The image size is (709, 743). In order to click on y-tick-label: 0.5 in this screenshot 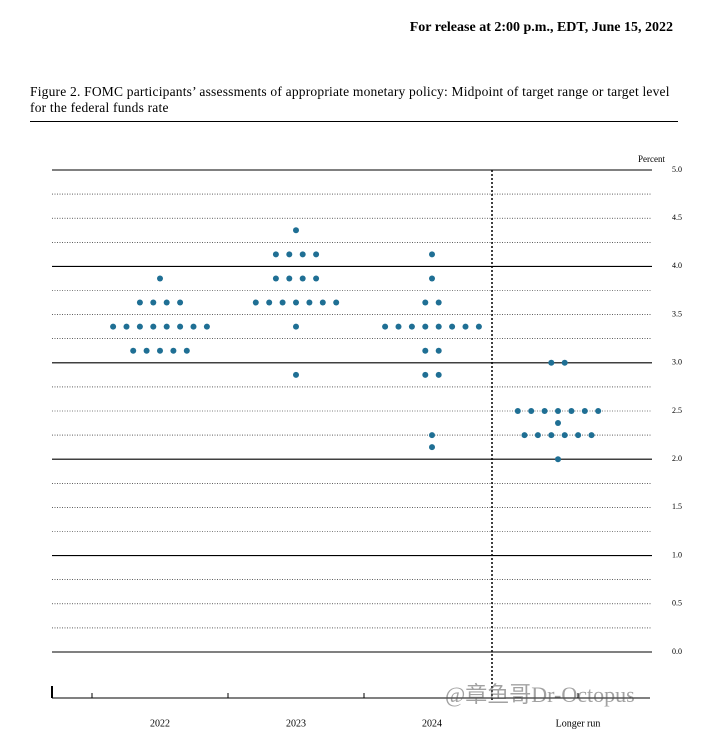, I will do `click(677, 603)`.